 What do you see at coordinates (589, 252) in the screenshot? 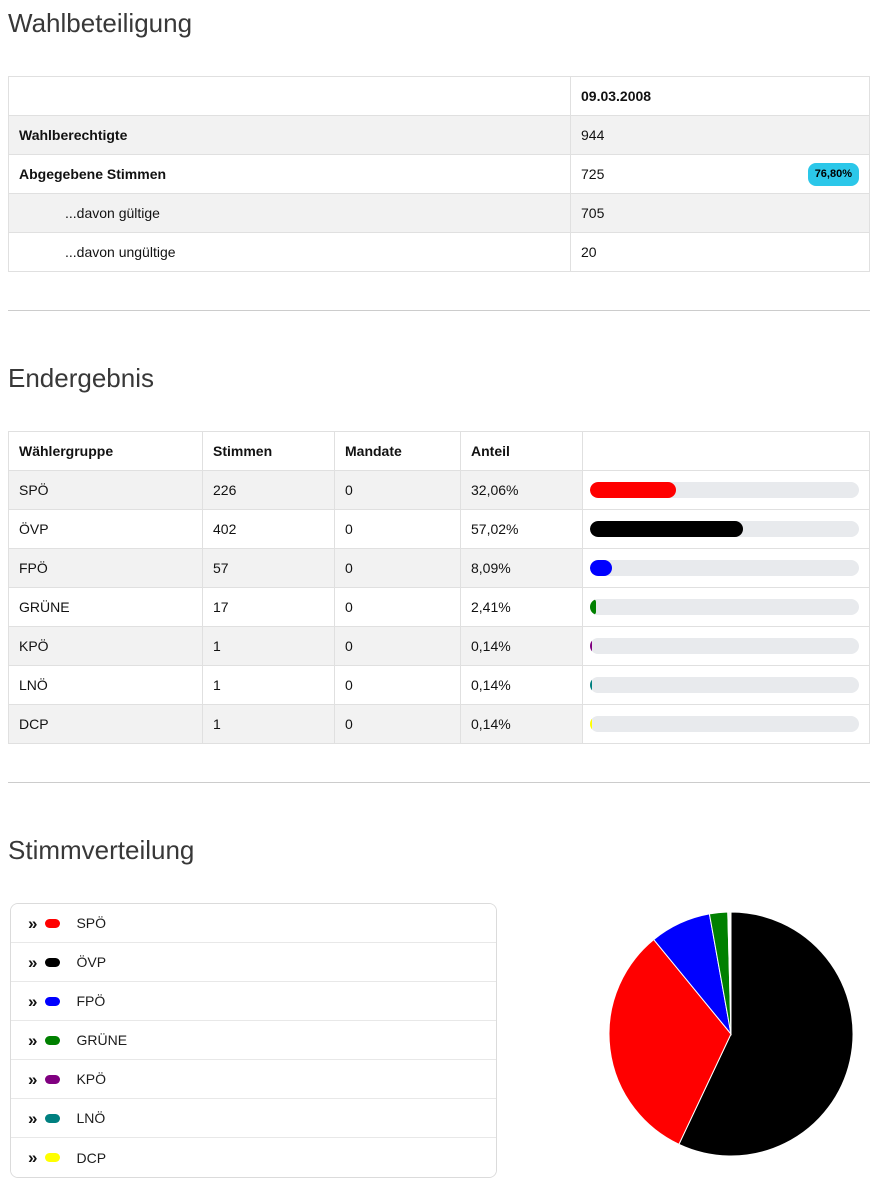
I see `turnout-row-value: 20` at bounding box center [589, 252].